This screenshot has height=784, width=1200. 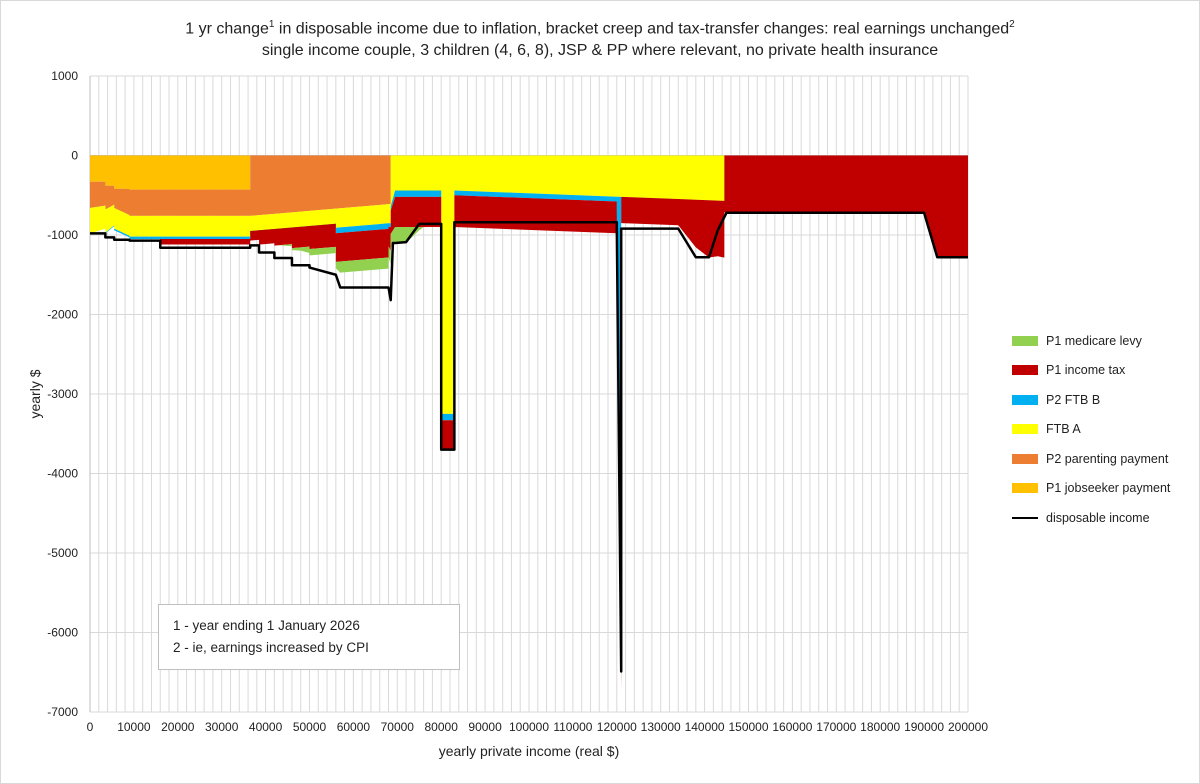 I want to click on legend-label: FTB A, so click(x=1063, y=429).